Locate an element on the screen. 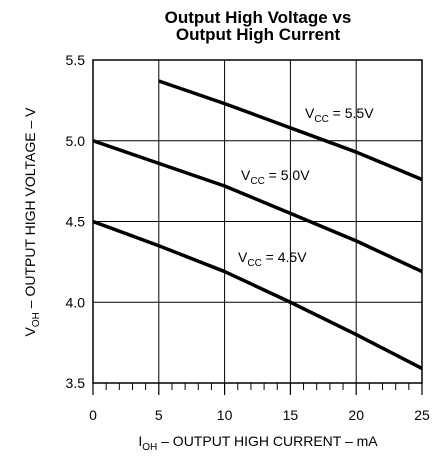  x-tick-label: 10 is located at coordinates (225, 415).